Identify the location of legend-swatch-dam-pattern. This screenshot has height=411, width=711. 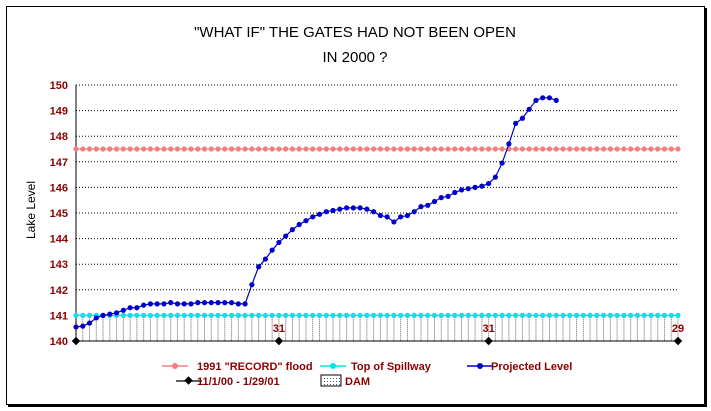
(331, 380).